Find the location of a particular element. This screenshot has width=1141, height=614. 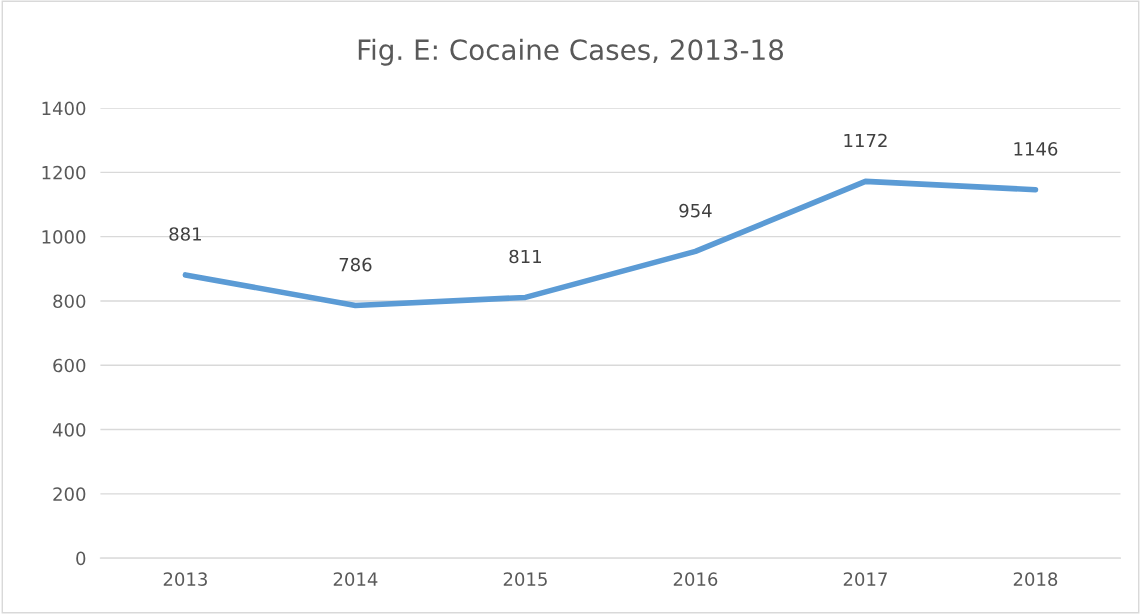

chart-title: Fig. E: Cocaine Cases, 2013-18 is located at coordinates (571, 52).